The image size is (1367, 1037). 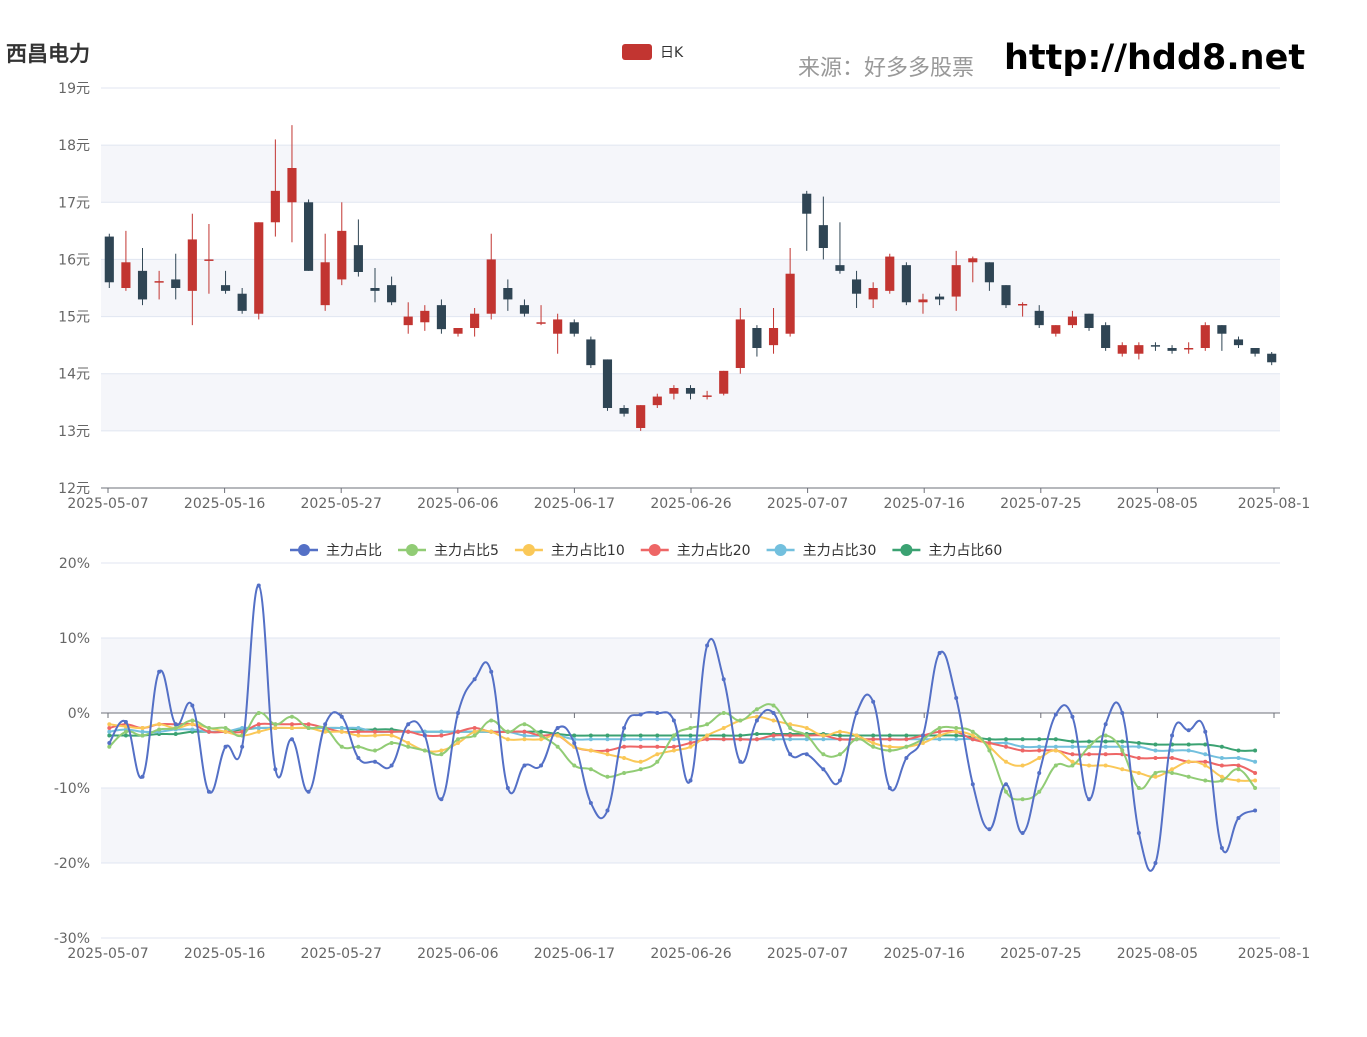 I want to click on kline-x-tick-label: 2025-06-17, so click(x=574, y=504).